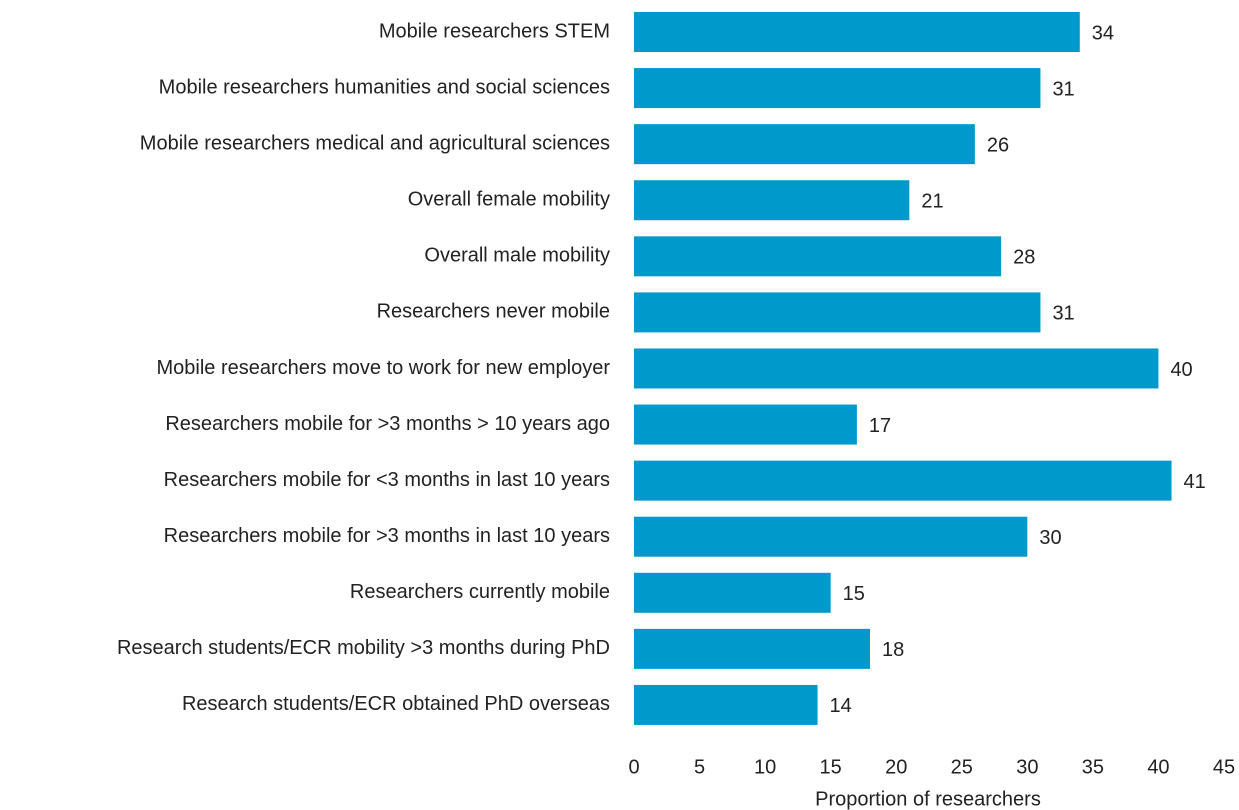 The width and height of the screenshot is (1239, 810). Describe the element at coordinates (854, 594) in the screenshot. I see `value-label: 15` at that location.